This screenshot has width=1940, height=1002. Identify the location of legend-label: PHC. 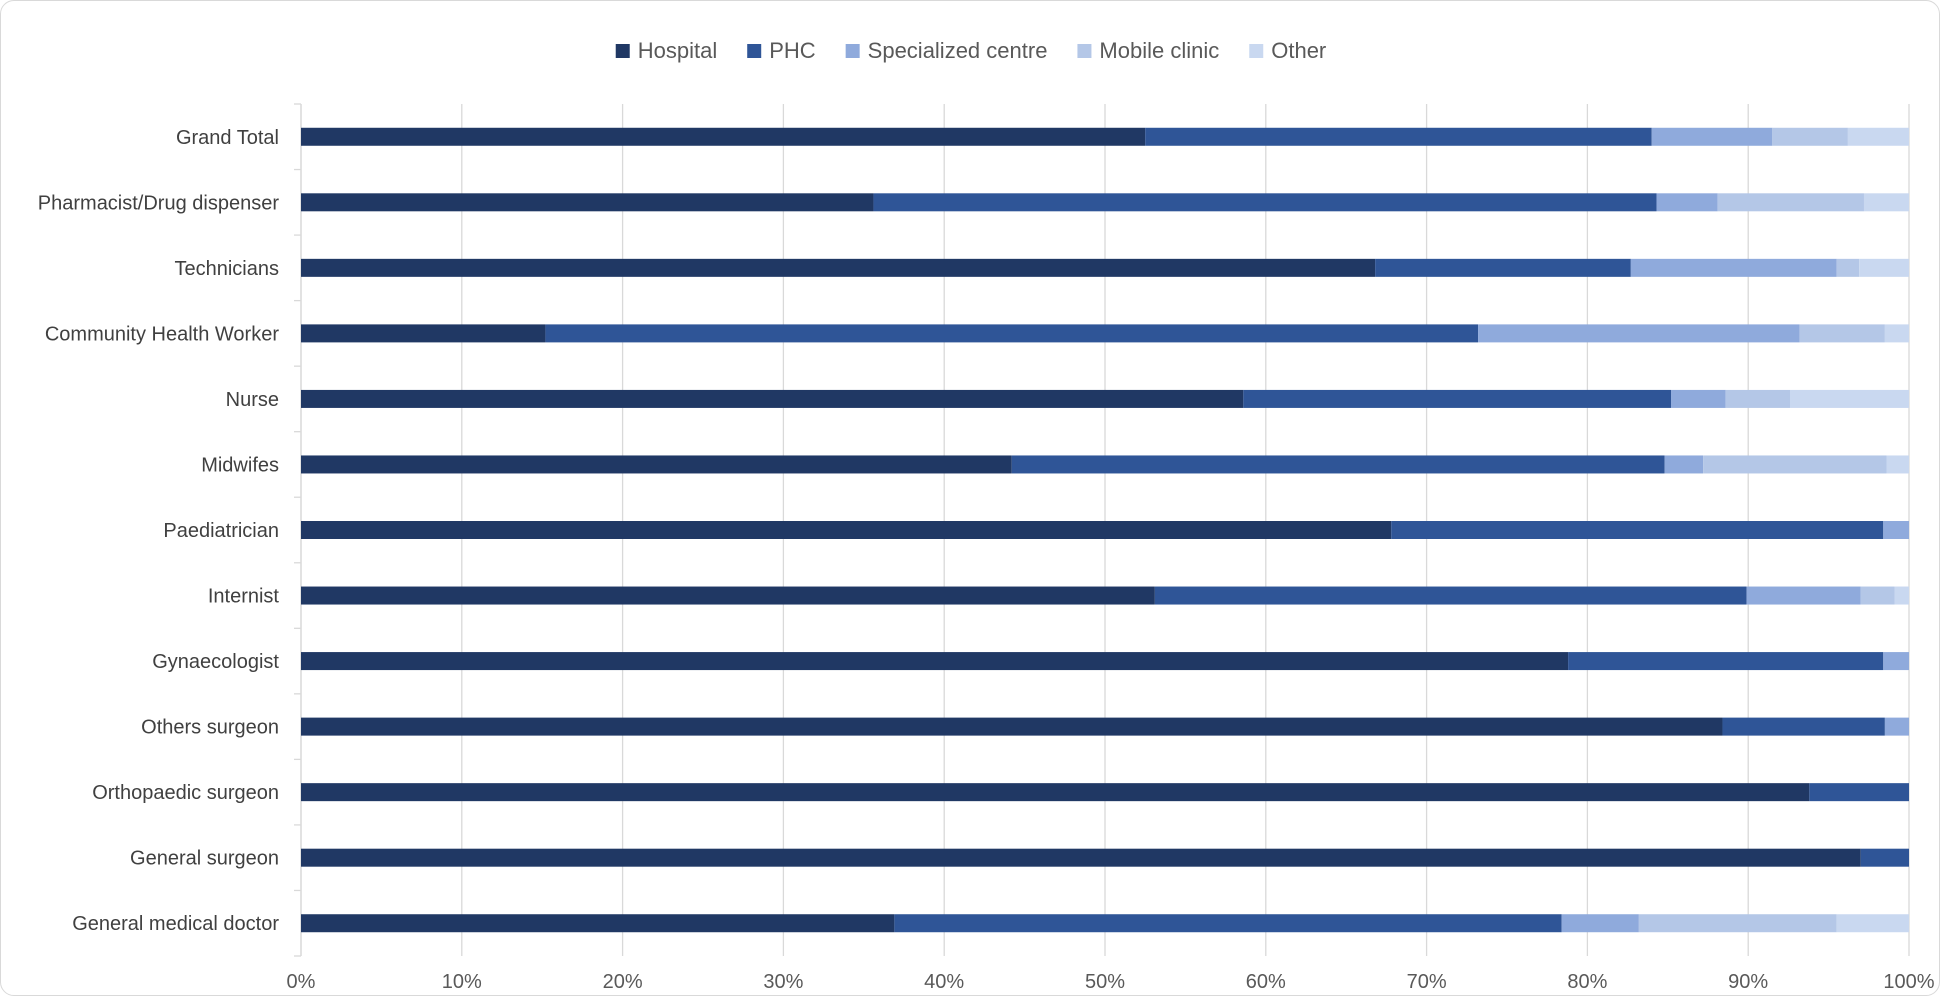
(792, 50).